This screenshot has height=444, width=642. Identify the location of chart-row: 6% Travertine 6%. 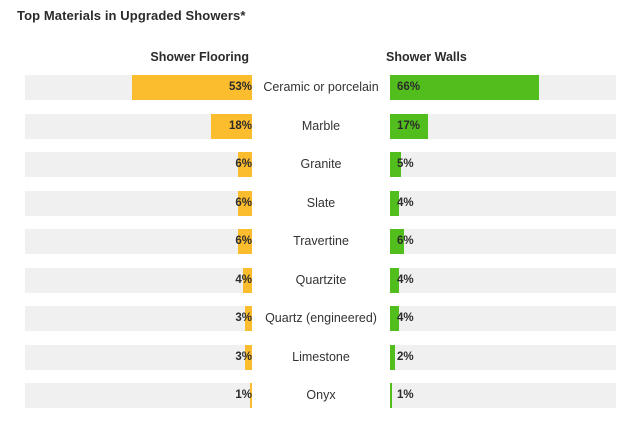
(321, 241).